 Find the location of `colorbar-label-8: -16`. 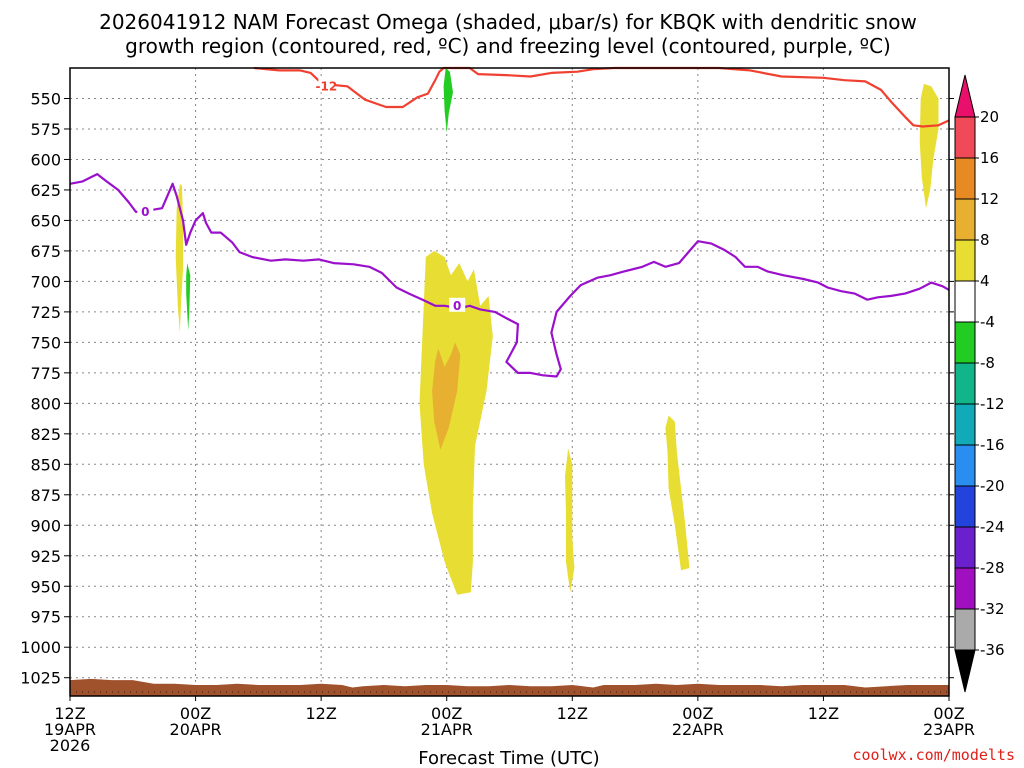

colorbar-label-8: -16 is located at coordinates (992, 445).